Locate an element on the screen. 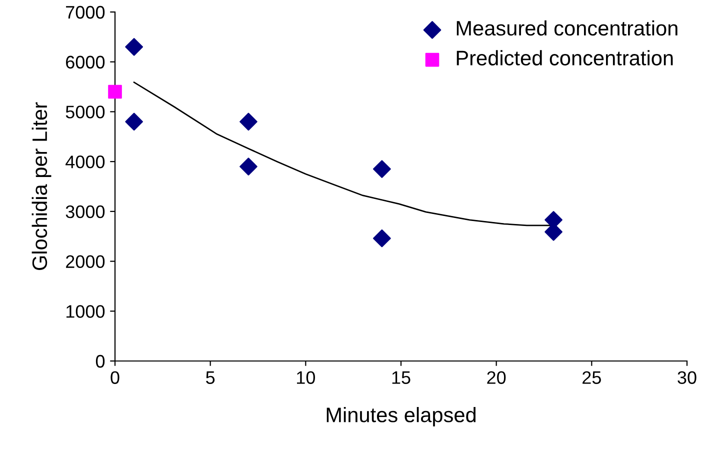  x-axis-title: Minutes elapsed is located at coordinates (401, 416).